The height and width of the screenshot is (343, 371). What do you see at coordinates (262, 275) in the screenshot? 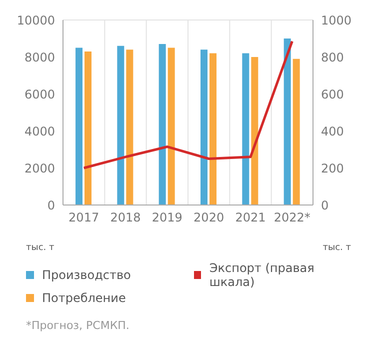
I see `legend-label: Экспорт (правая шкала)` at bounding box center [262, 275].